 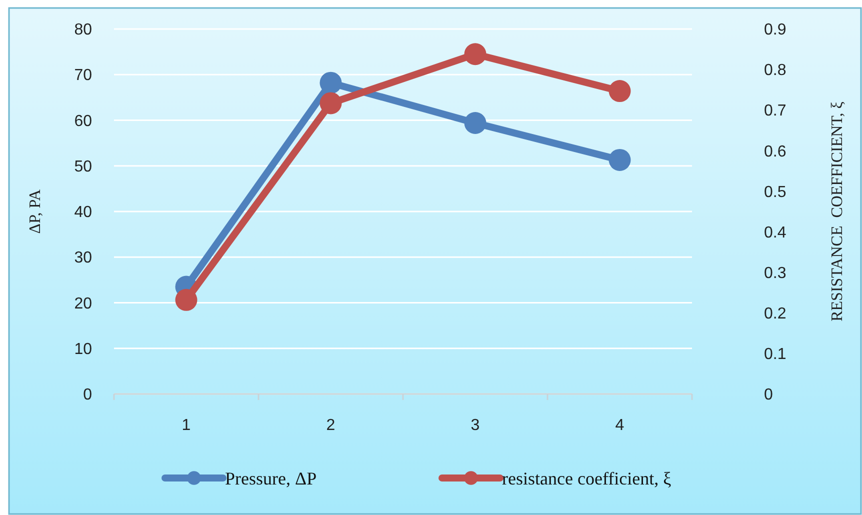 I want to click on y-tick-label: 20, so click(x=83, y=303).